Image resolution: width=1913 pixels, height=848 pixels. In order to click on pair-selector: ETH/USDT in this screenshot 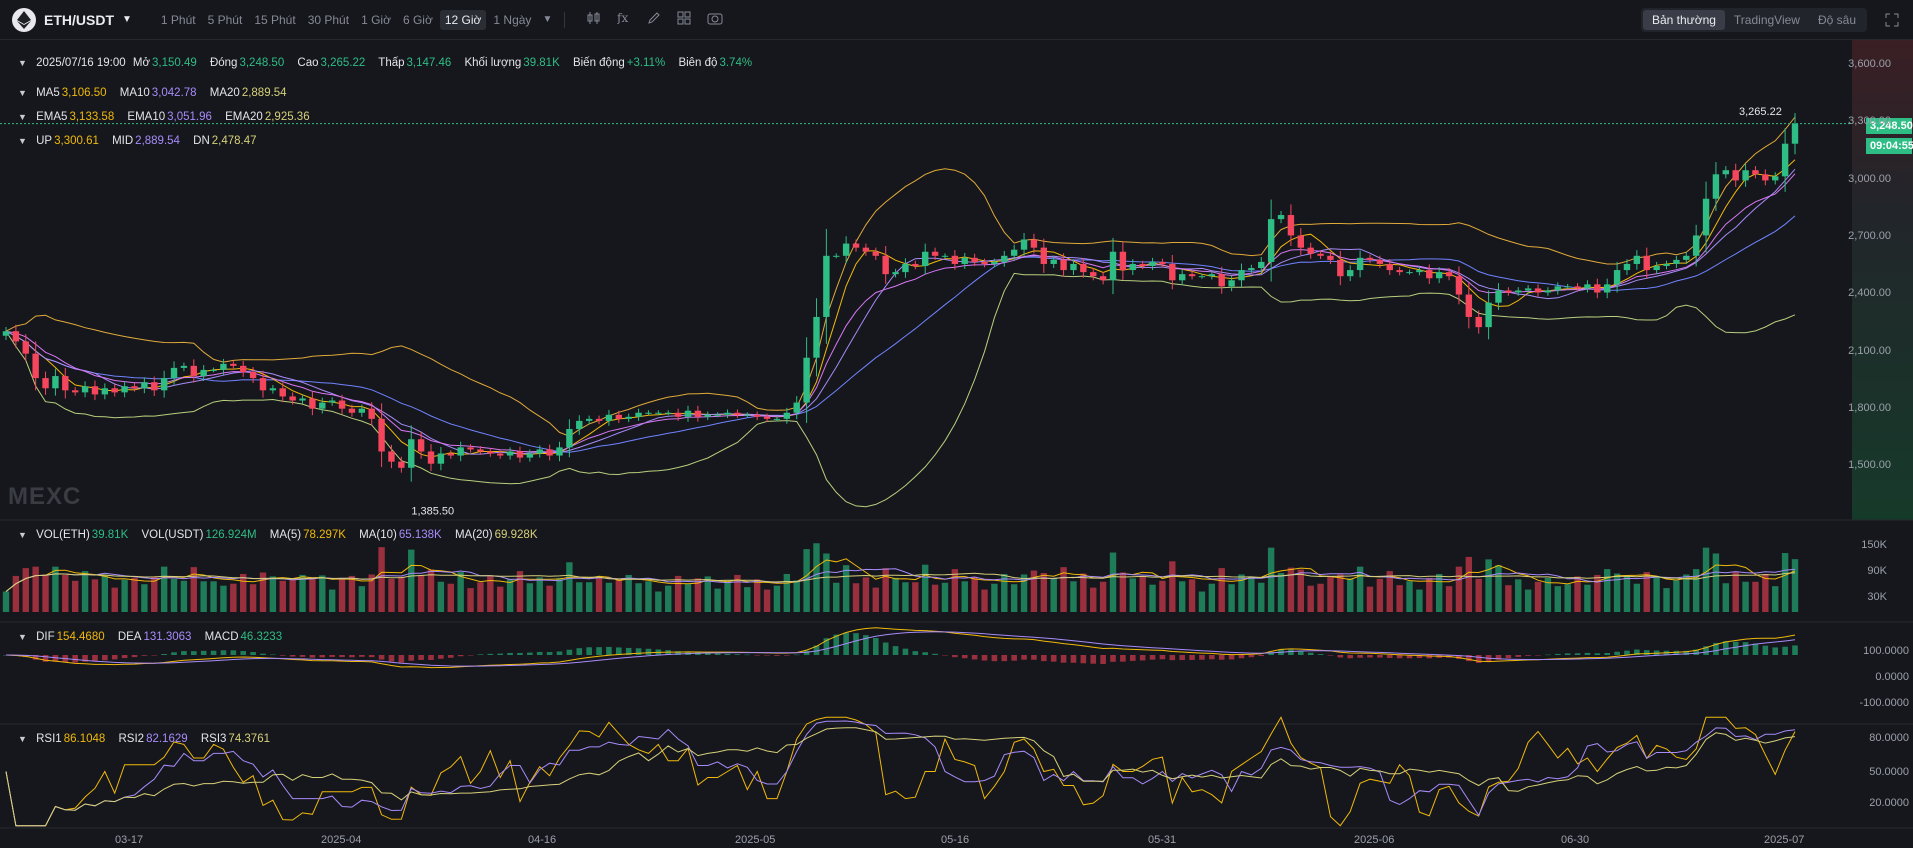, I will do `click(79, 19)`.